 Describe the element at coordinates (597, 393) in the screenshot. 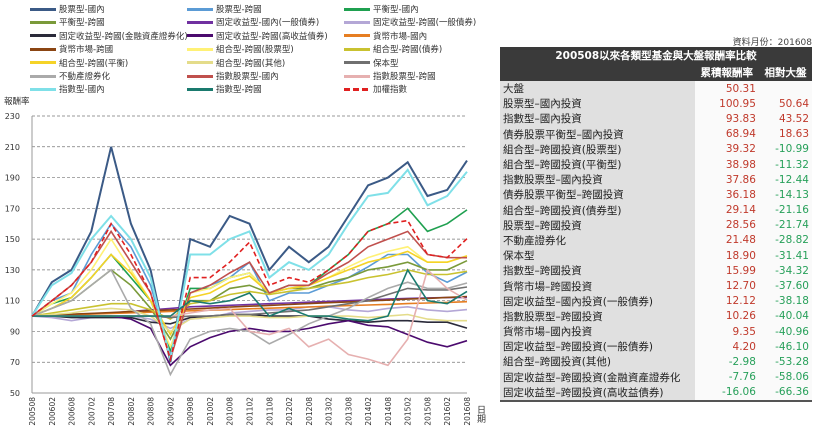

I see `fund-type: 固定收益型–跨國投資(高收益債券)` at that location.